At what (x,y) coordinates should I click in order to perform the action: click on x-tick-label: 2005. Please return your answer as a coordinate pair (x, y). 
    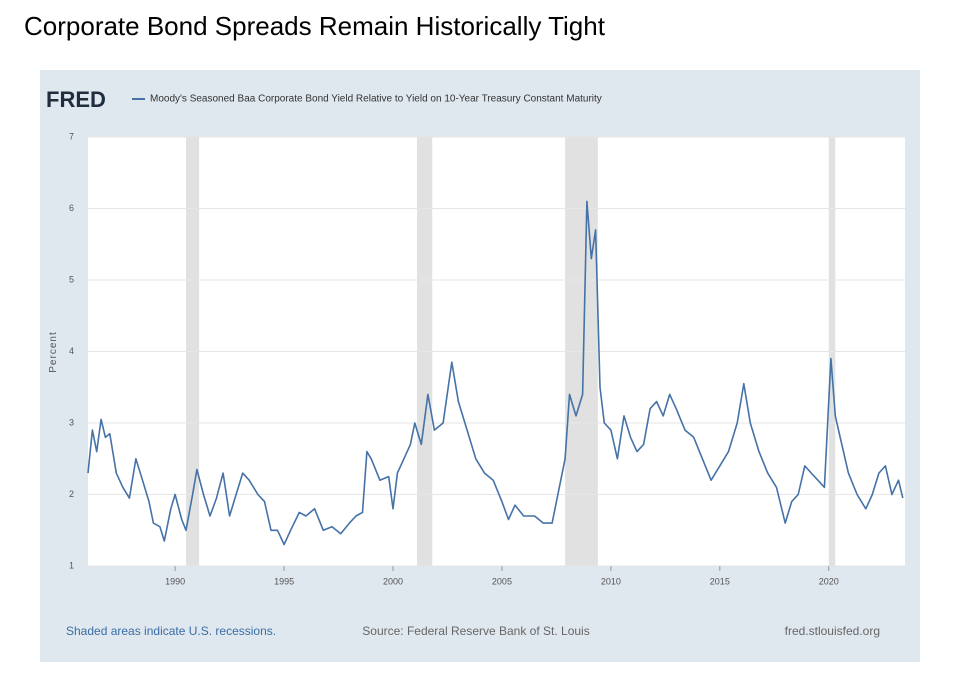
    Looking at the image, I should click on (502, 581).